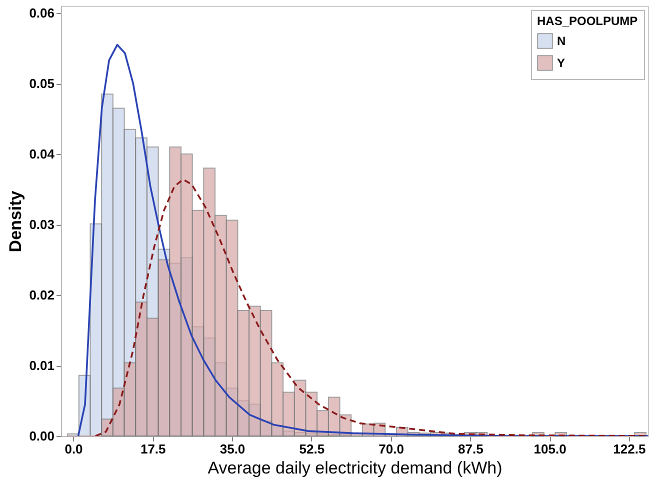 The image size is (652, 480). Describe the element at coordinates (73, 449) in the screenshot. I see `x-tick-label: 0.0` at that location.